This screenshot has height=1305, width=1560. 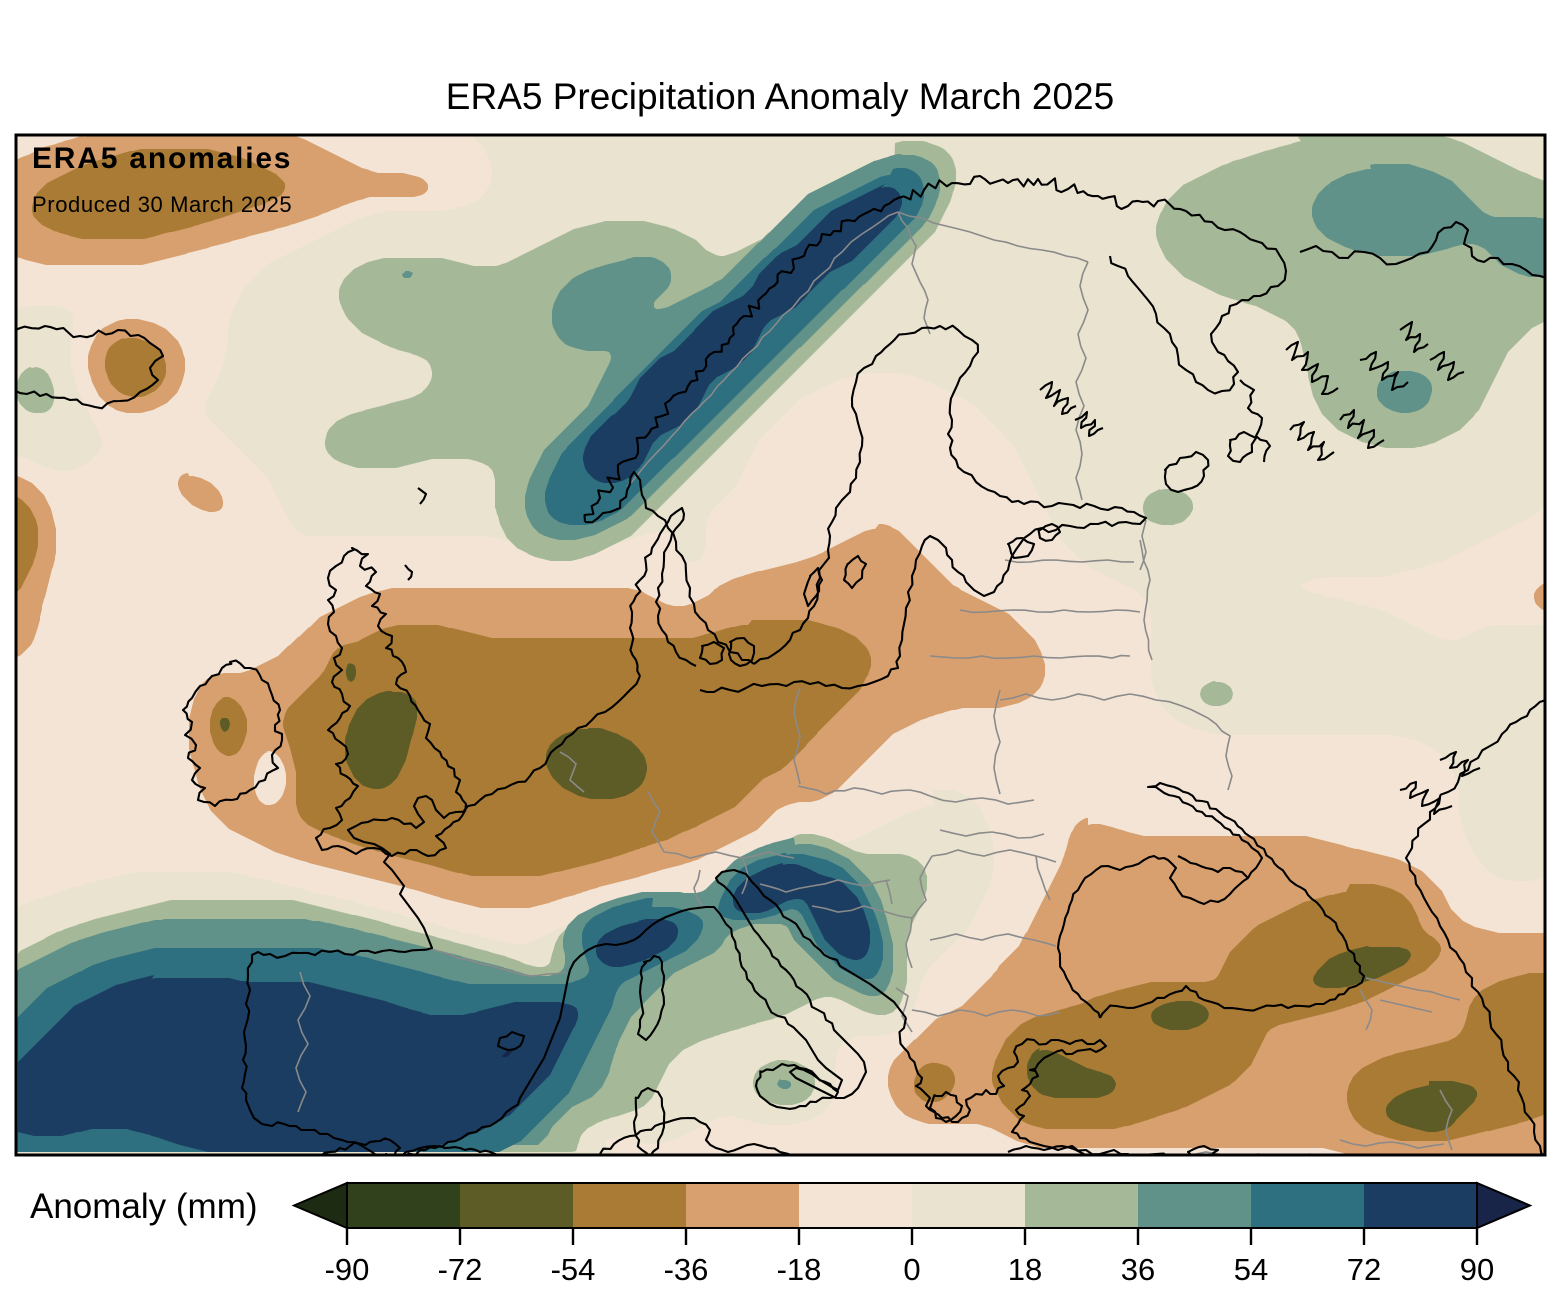 What do you see at coordinates (780, 96) in the screenshot?
I see `svg-text:ERA5 Precipitation Anomaly Mar: ERA5 Precipitation Anomaly March 2025` at bounding box center [780, 96].